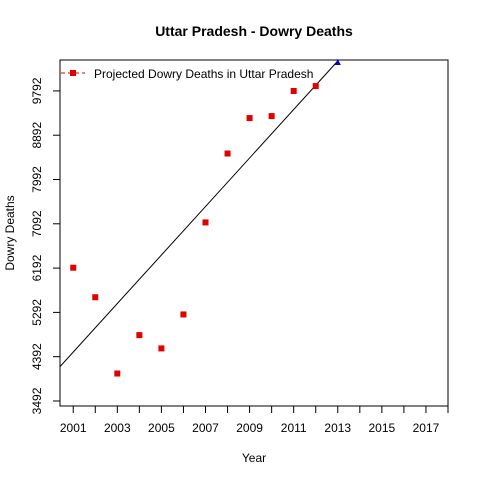  Describe the element at coordinates (73, 73) in the screenshot. I see `legend-marker` at that location.